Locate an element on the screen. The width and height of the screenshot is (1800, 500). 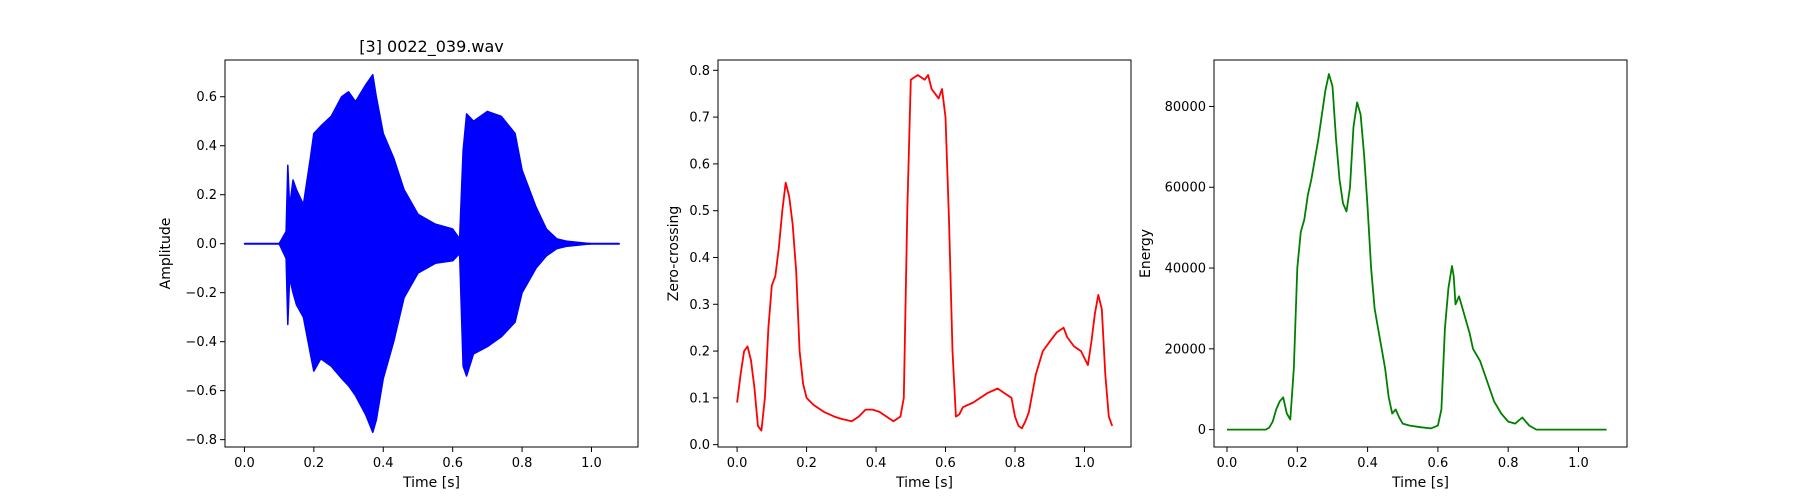
y-axis-label: Energy is located at coordinates (1146, 253).